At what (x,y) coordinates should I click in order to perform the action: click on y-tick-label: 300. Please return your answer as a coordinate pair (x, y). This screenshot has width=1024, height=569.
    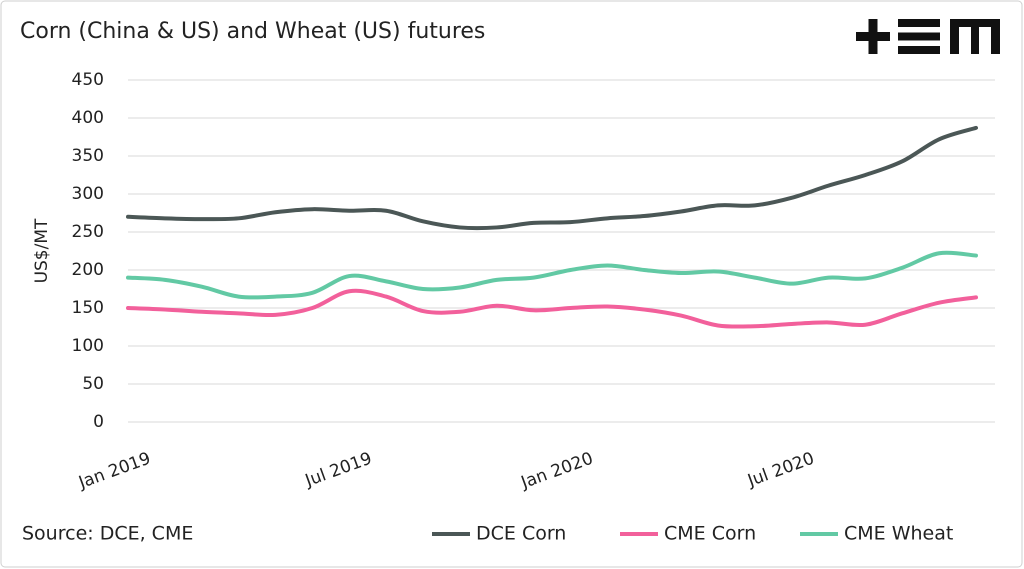
    Looking at the image, I should click on (88, 194).